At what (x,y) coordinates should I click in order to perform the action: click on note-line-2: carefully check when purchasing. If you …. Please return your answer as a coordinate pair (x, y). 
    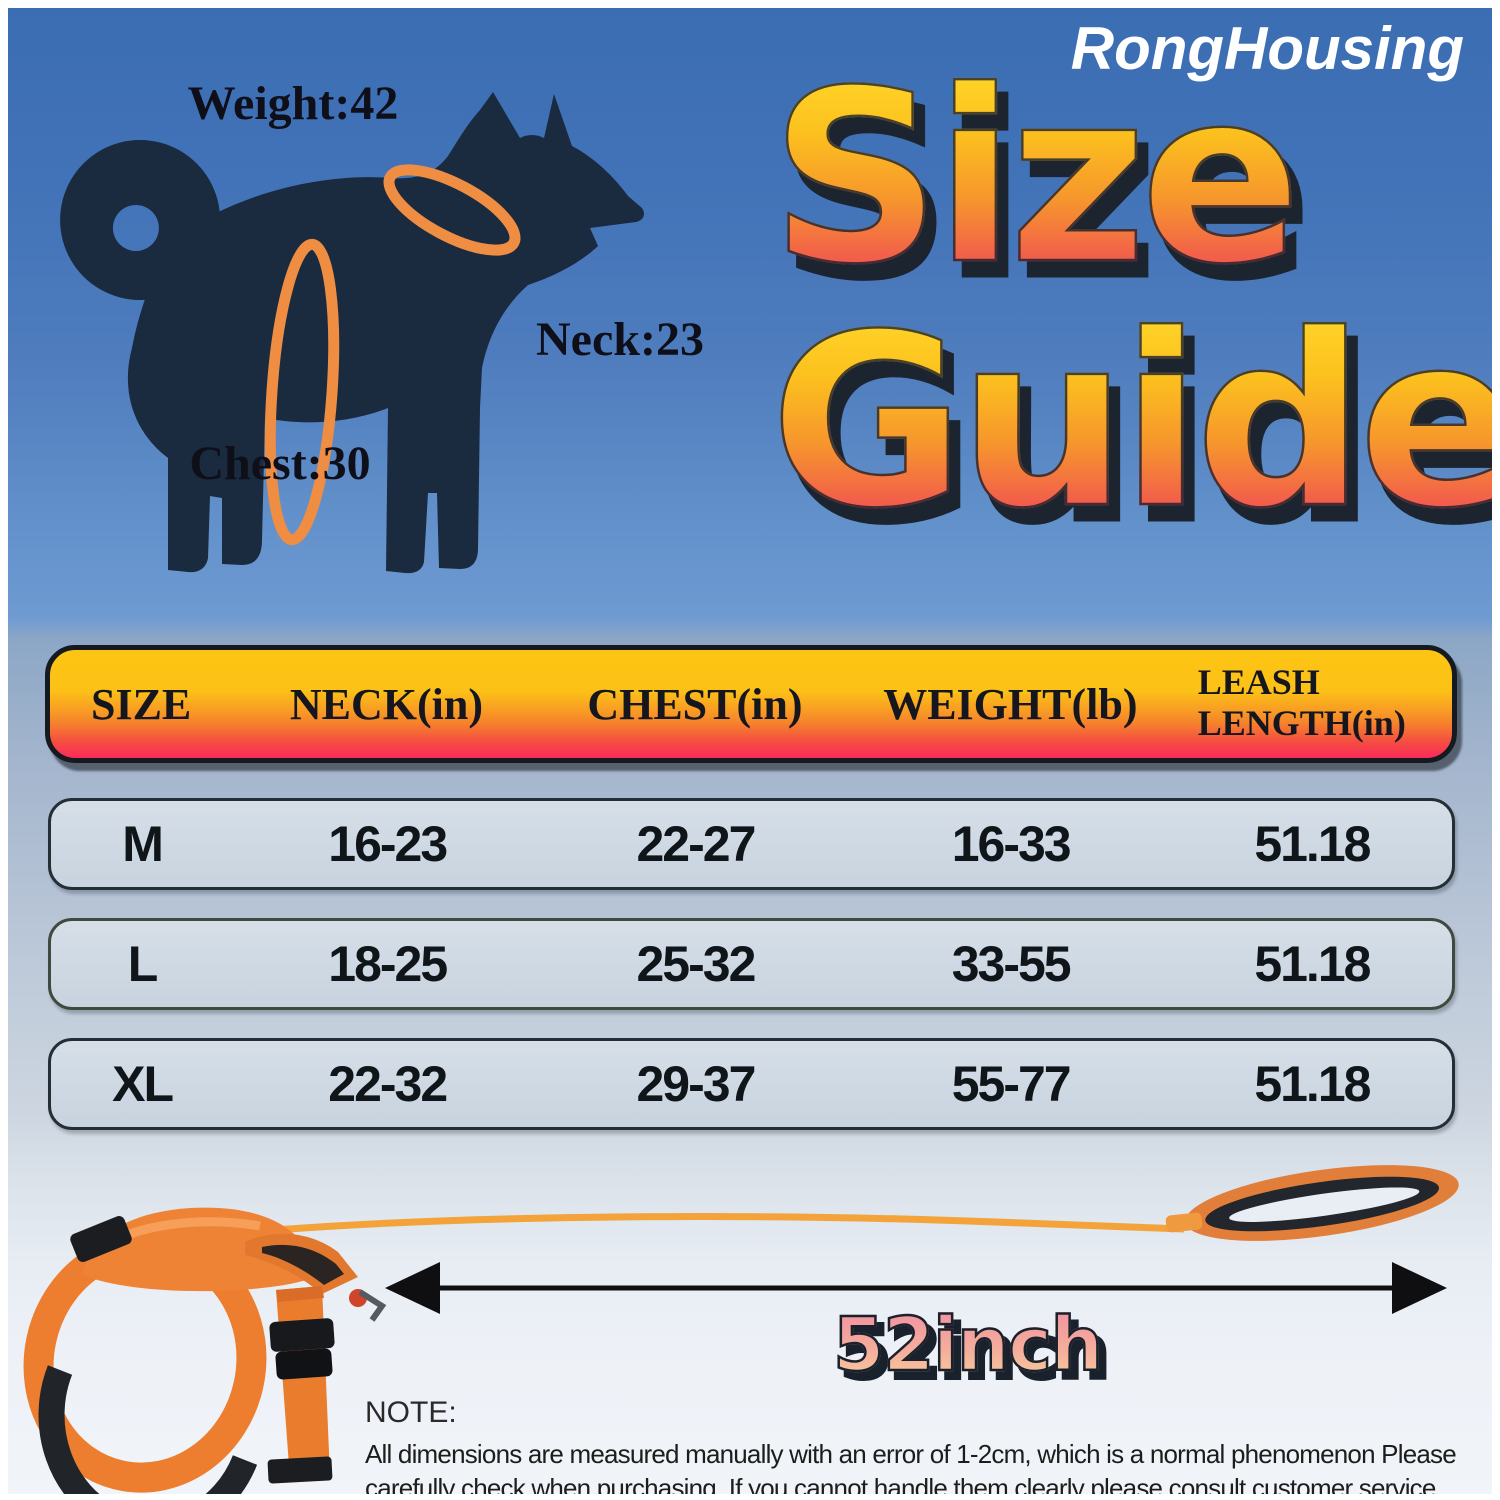
    Looking at the image, I should click on (900, 1483).